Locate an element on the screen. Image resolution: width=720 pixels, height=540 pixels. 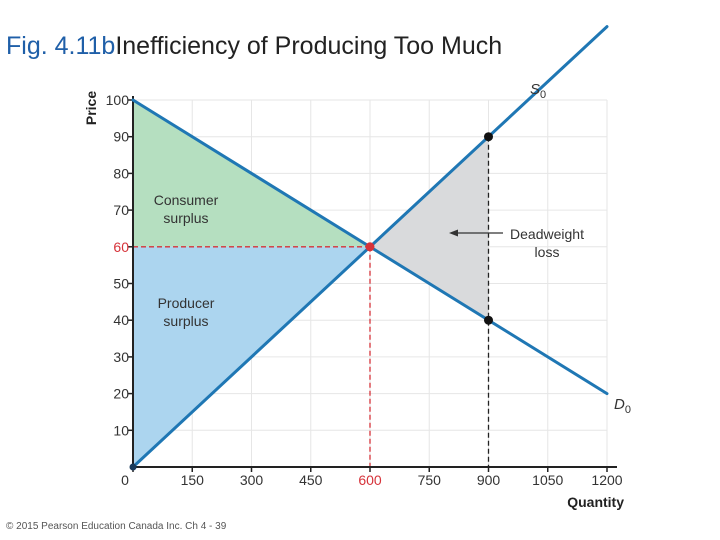
producer-surplus-label: Producer is located at coordinates (186, 303).